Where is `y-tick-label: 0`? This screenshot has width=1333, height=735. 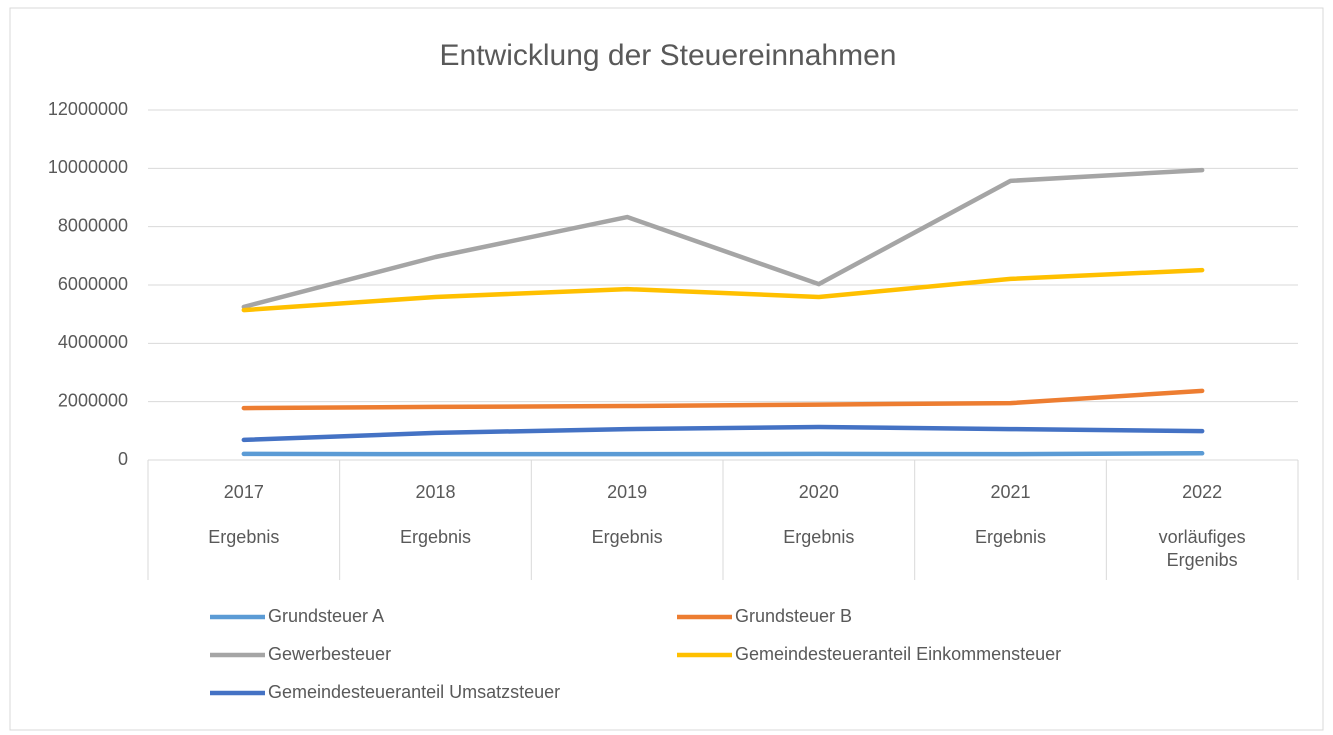
y-tick-label: 0 is located at coordinates (123, 459).